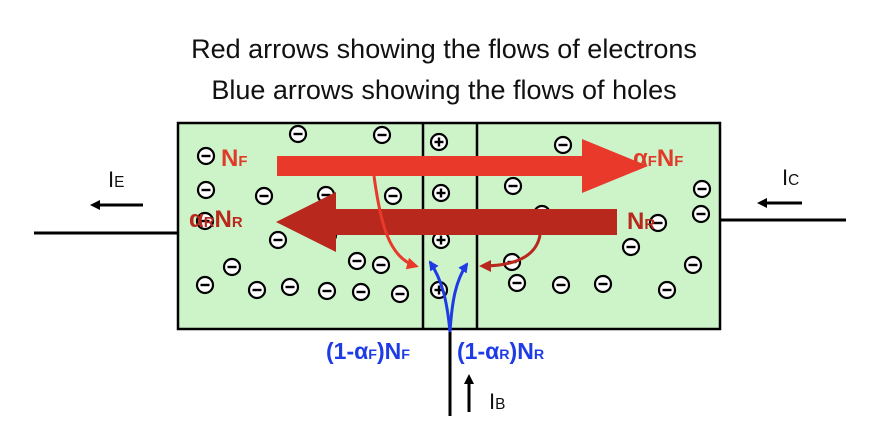 Image resolution: width=888 pixels, height=424 pixels. What do you see at coordinates (234, 158) in the screenshot?
I see `label-nf: NF` at bounding box center [234, 158].